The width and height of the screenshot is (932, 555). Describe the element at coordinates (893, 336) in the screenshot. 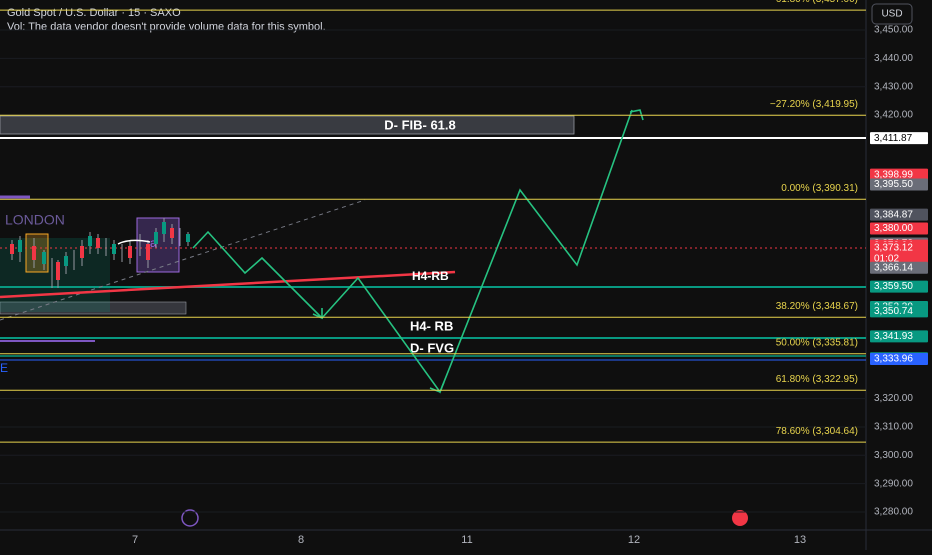

I see `price-tag-label: 3,341.93` at that location.